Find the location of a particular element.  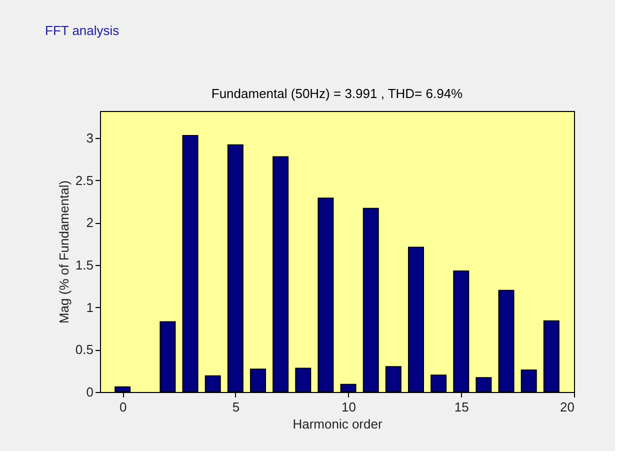

y-tick-label: 1.5 is located at coordinates (84, 265).